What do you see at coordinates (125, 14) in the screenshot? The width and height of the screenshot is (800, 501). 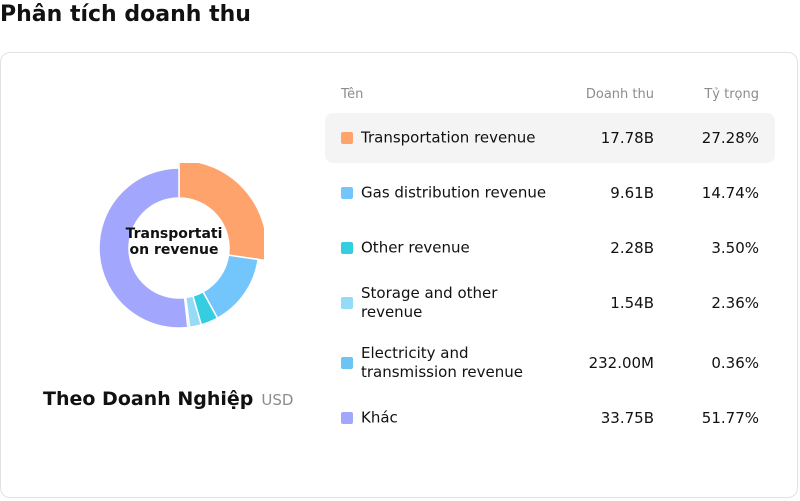 I see `page-title: Phân tích doanh thu` at bounding box center [125, 14].